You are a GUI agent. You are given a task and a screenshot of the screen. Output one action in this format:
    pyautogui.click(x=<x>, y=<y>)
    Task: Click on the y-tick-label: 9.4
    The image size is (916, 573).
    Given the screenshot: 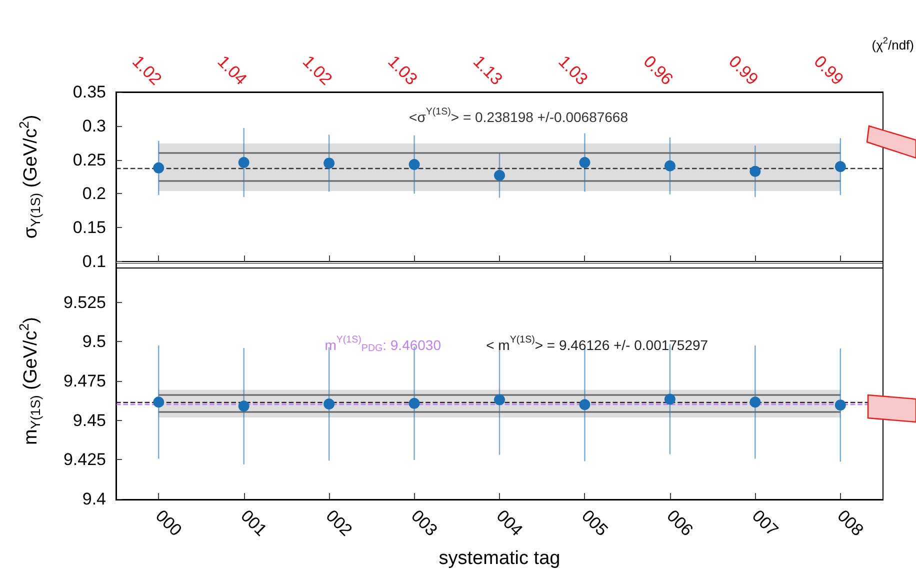 What is the action you would take?
    pyautogui.click(x=94, y=499)
    